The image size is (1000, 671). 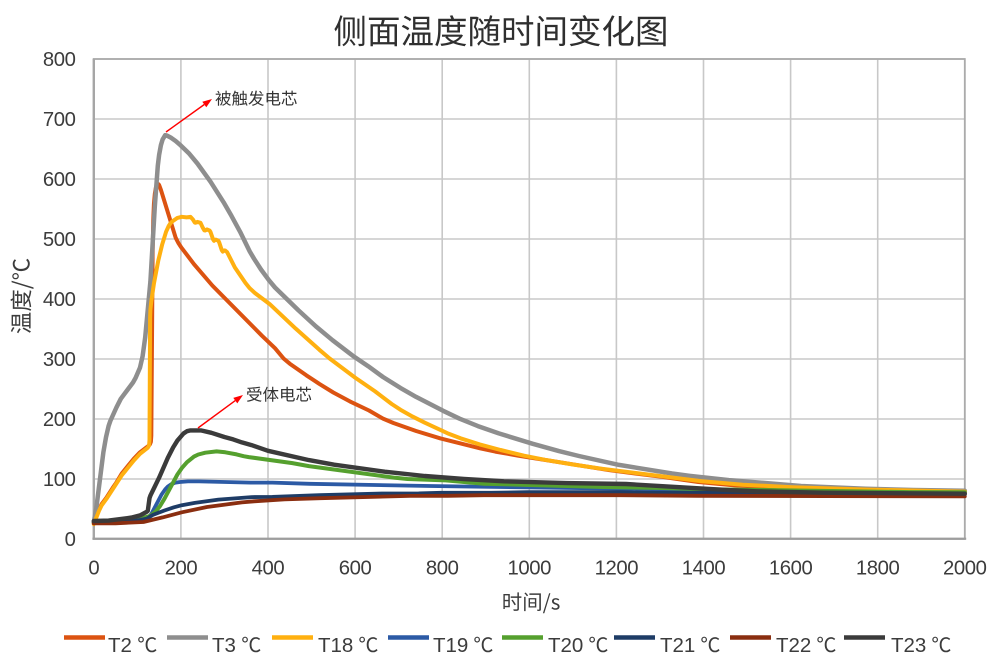 What do you see at coordinates (793, 645) in the screenshot?
I see `svg-text: T22` at bounding box center [793, 645].